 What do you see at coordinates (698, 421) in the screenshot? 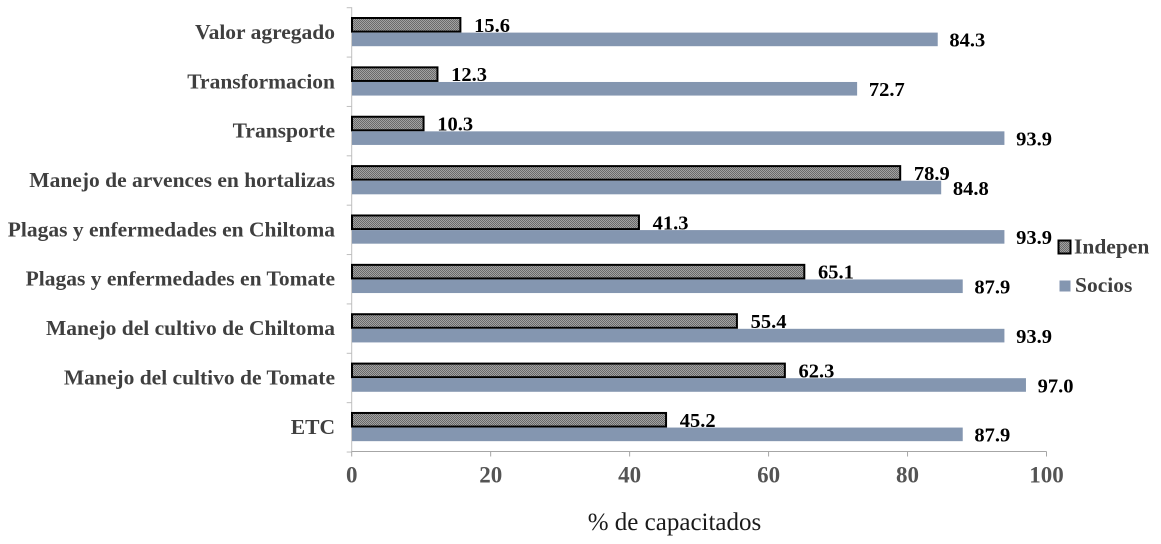
I see `svg-text: 45.2` at bounding box center [698, 421].